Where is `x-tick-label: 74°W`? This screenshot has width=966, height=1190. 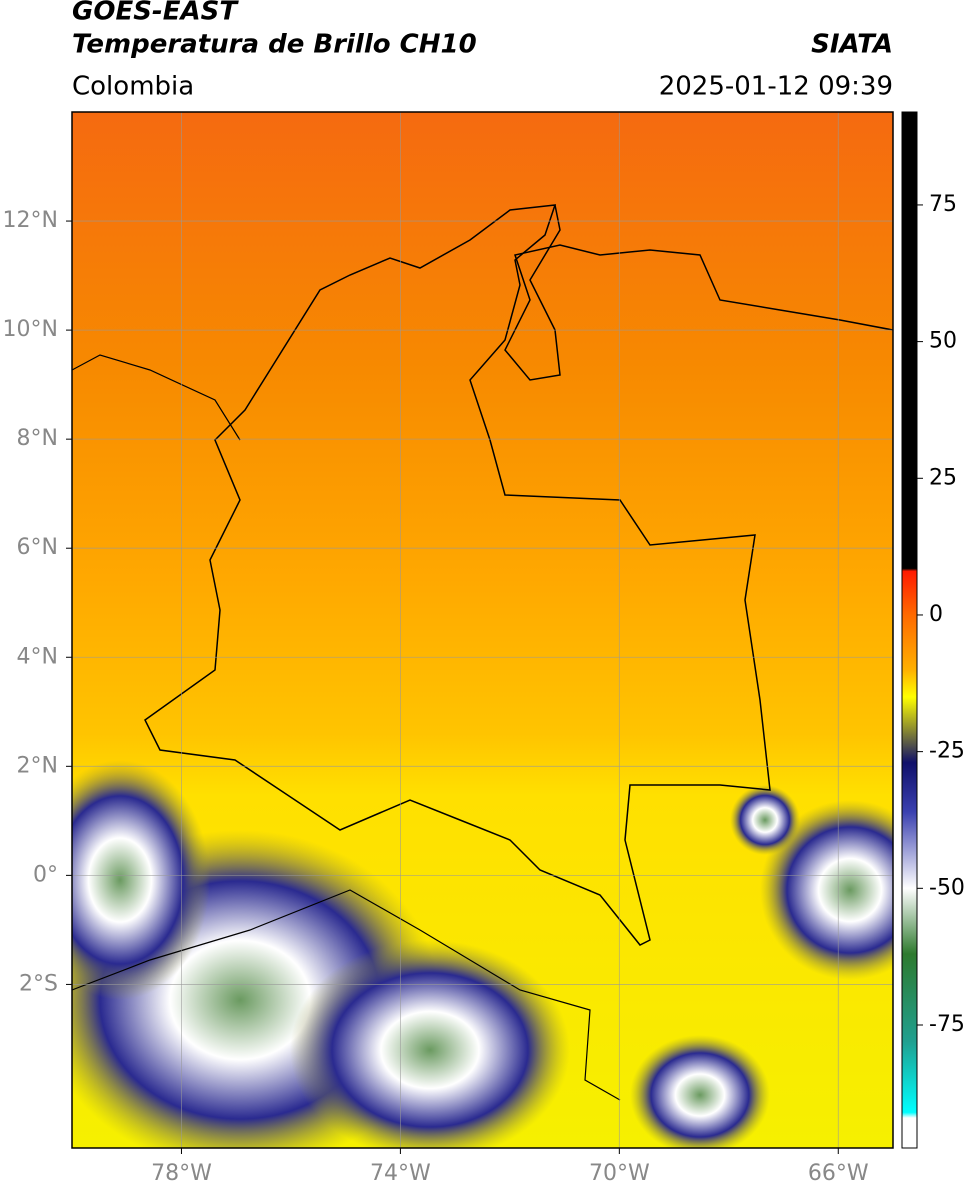
x-tick-label: 74°W is located at coordinates (400, 1173).